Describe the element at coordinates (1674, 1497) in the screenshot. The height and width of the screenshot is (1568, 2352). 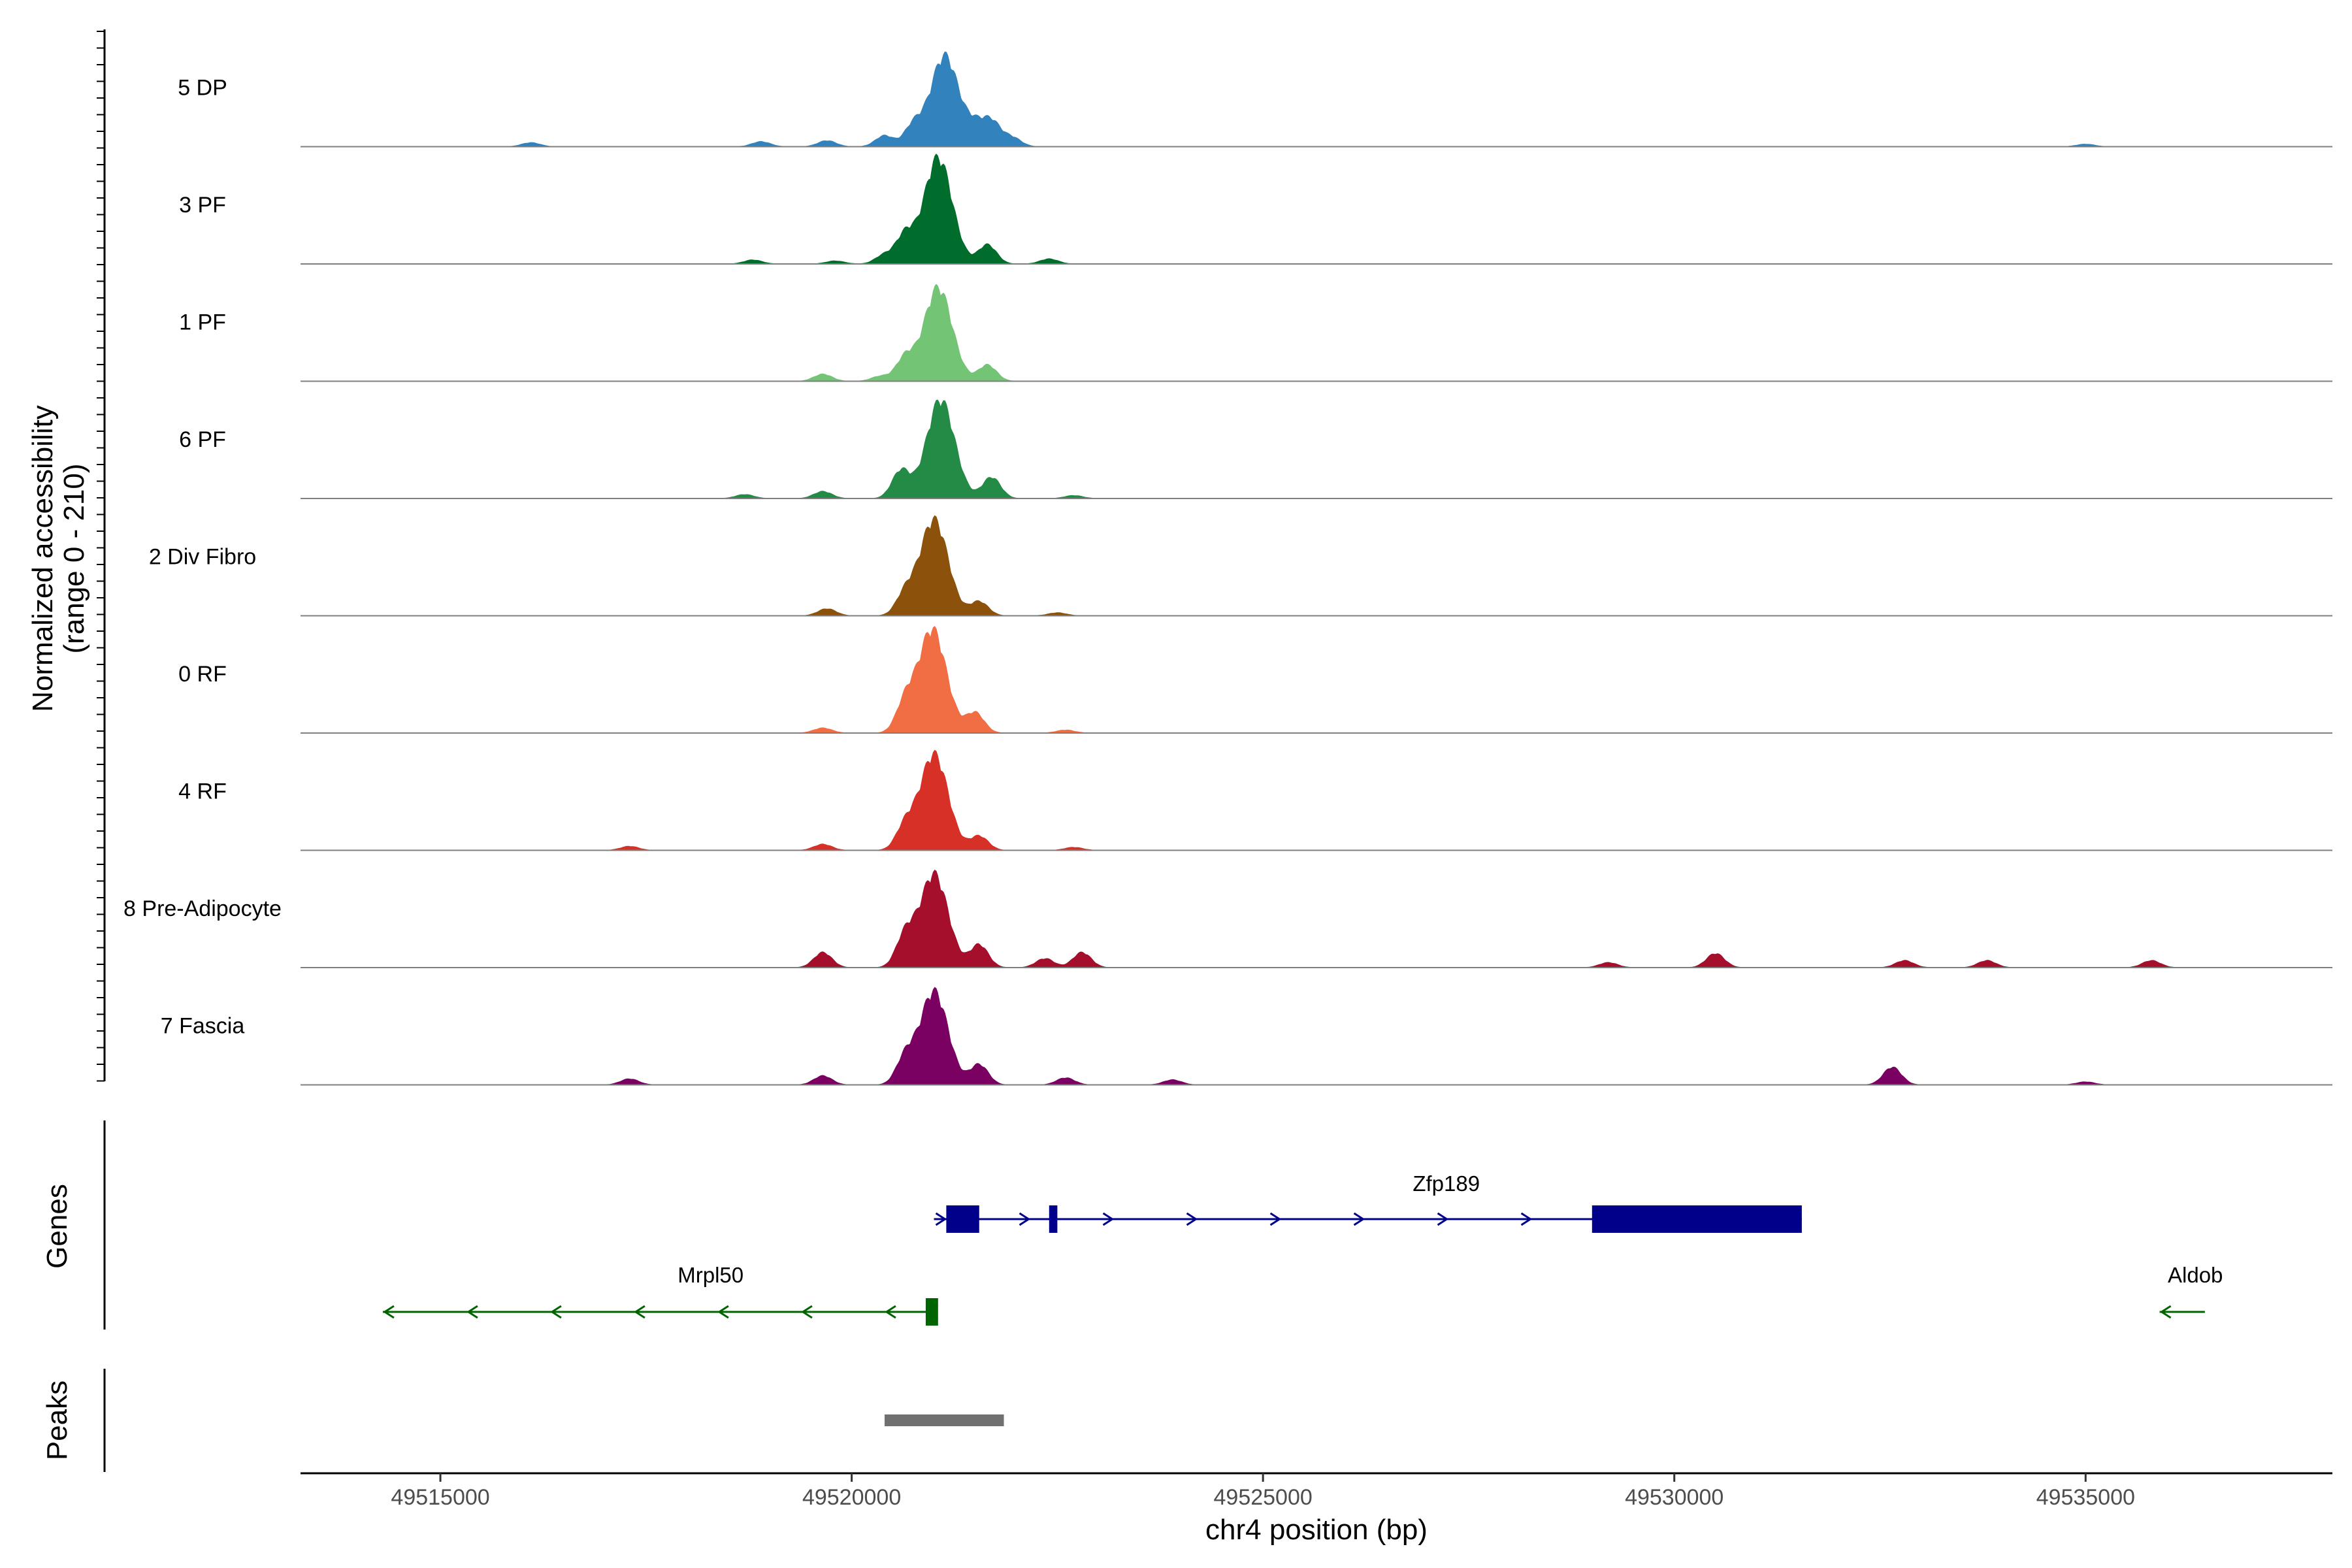
I see `x-tick-label: 49530000` at that location.